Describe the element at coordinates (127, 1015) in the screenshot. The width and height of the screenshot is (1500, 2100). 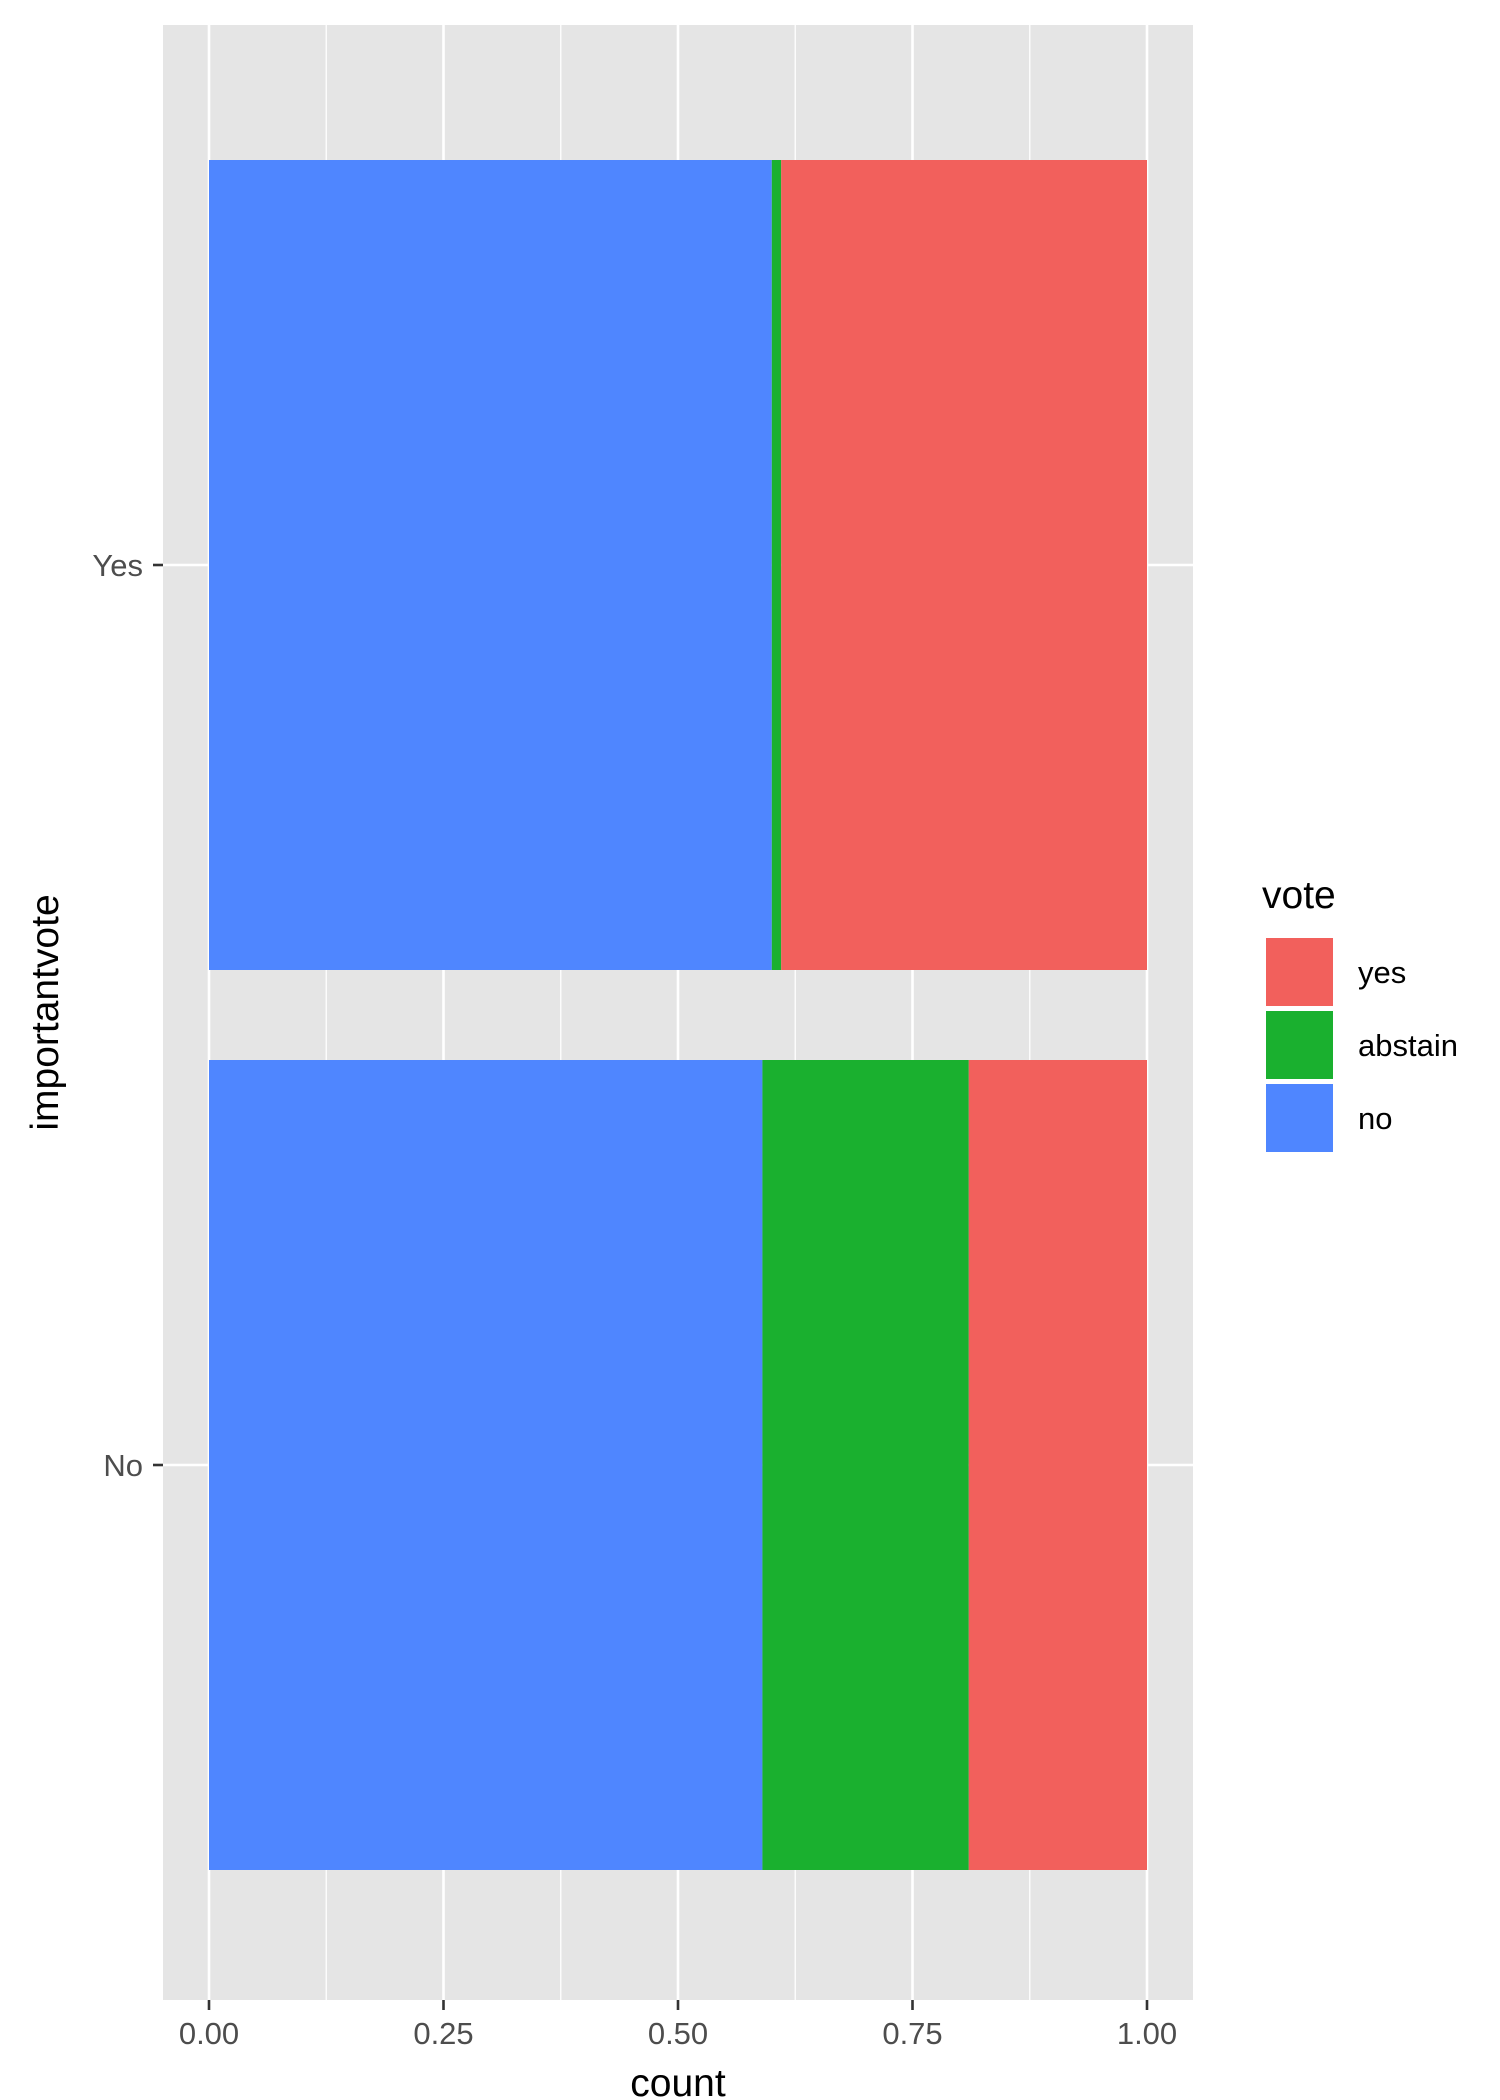
I see `y-axis: Yes No` at that location.